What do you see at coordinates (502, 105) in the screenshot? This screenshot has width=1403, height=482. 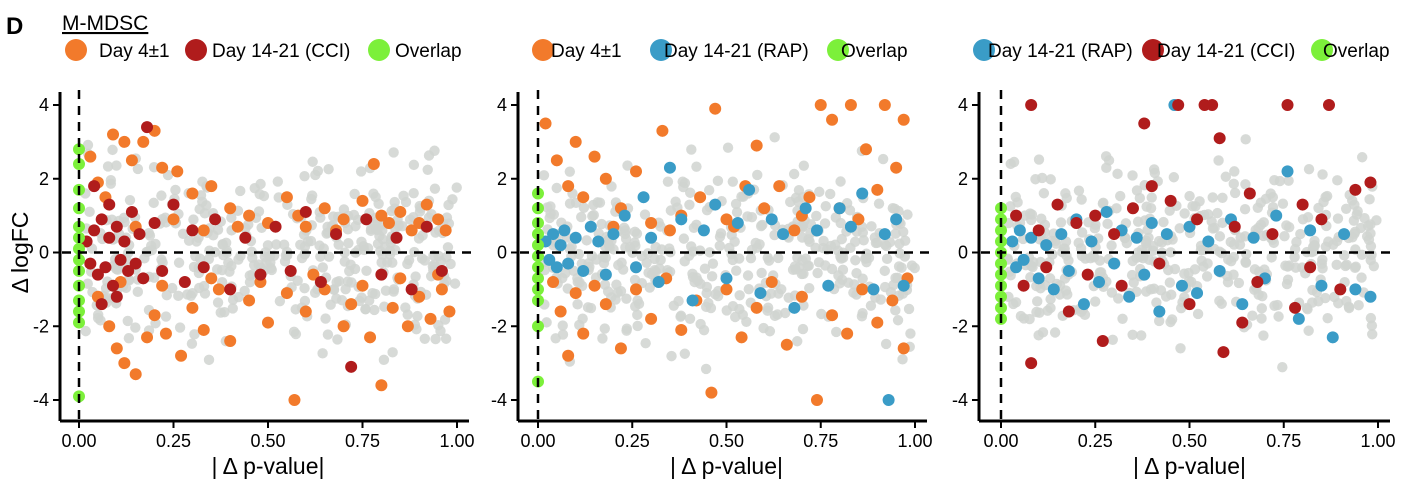 I see `y-tick-label: 4` at bounding box center [502, 105].